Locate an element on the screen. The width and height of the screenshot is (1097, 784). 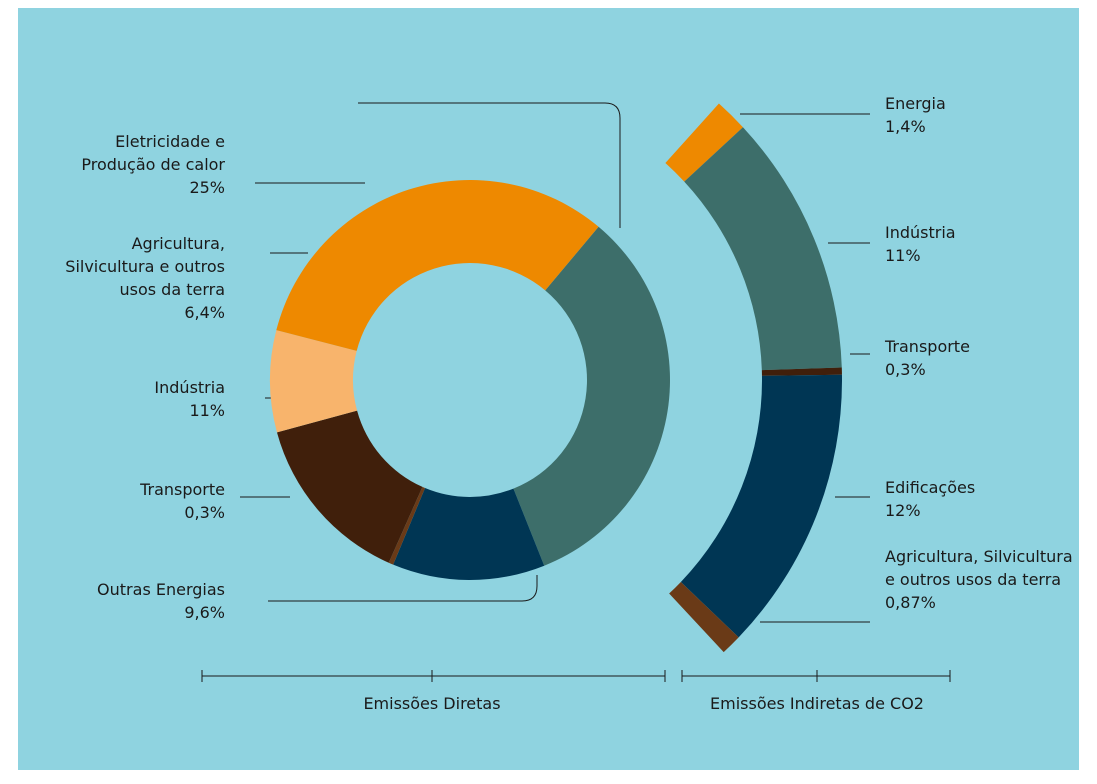
label: Edificações 12% is located at coordinates (982, 499).